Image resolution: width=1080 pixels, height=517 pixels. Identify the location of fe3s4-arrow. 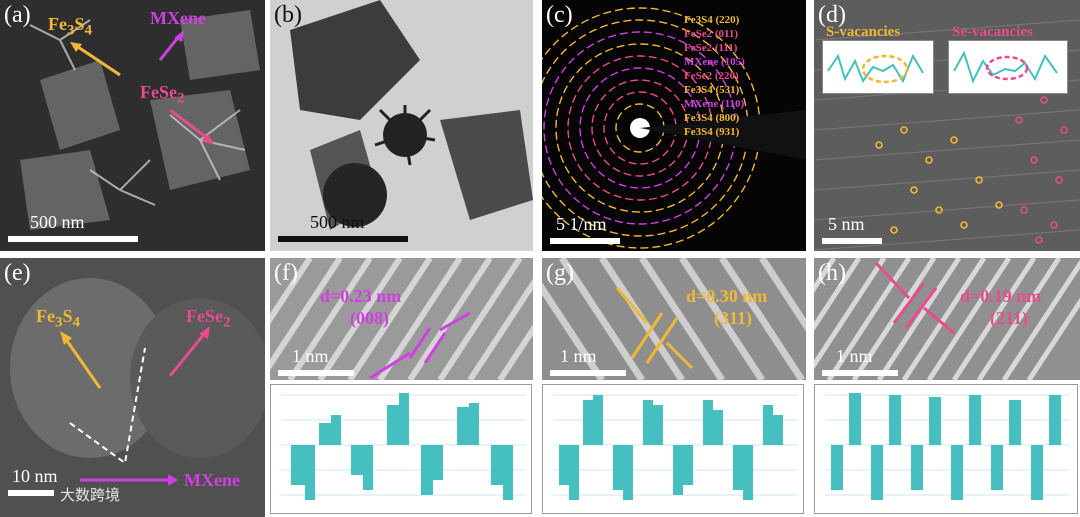
(97, 60).